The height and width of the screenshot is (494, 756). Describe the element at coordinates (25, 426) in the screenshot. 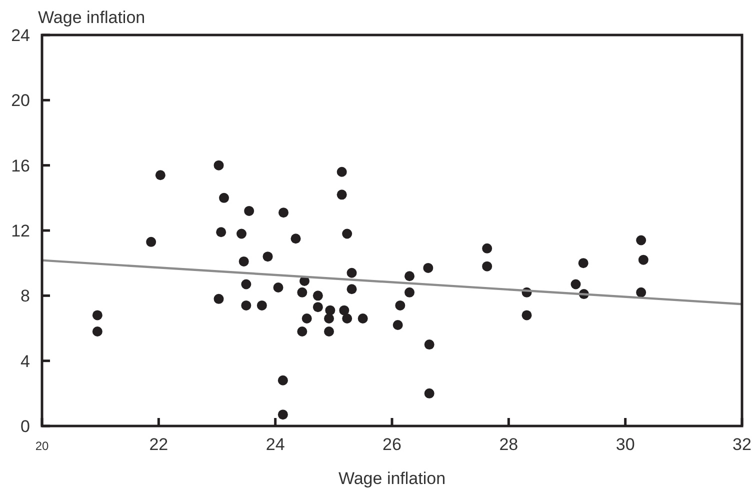

I see `y-tick-label: 0` at that location.